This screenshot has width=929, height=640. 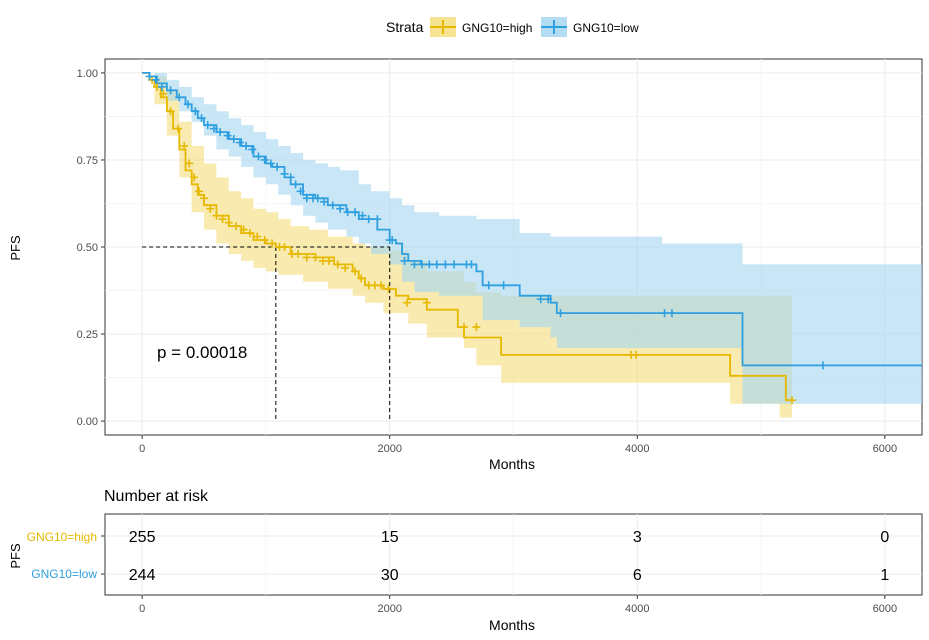 What do you see at coordinates (15, 248) in the screenshot?
I see `y-axis-label: PFS` at bounding box center [15, 248].